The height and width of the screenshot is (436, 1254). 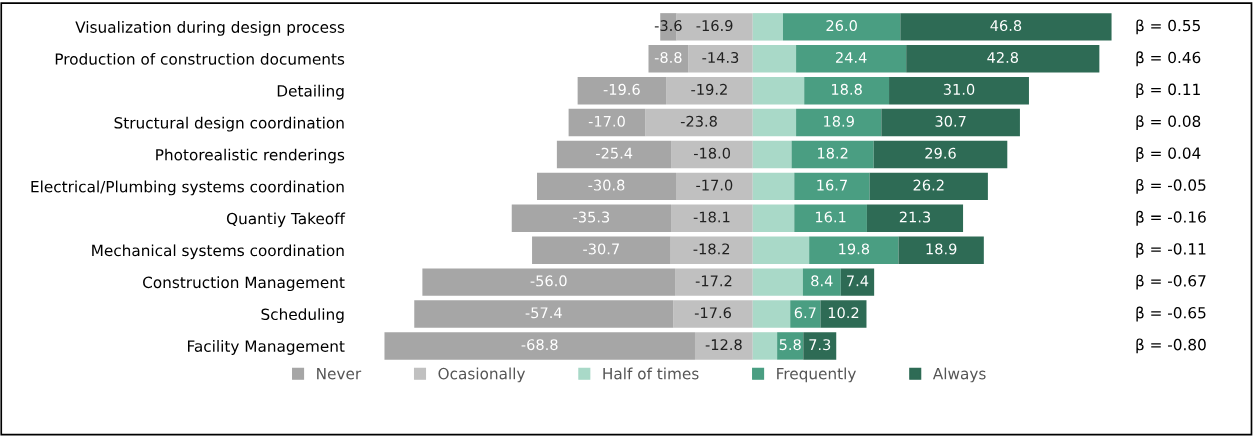 I want to click on data-label: 26.2, so click(x=928, y=185).